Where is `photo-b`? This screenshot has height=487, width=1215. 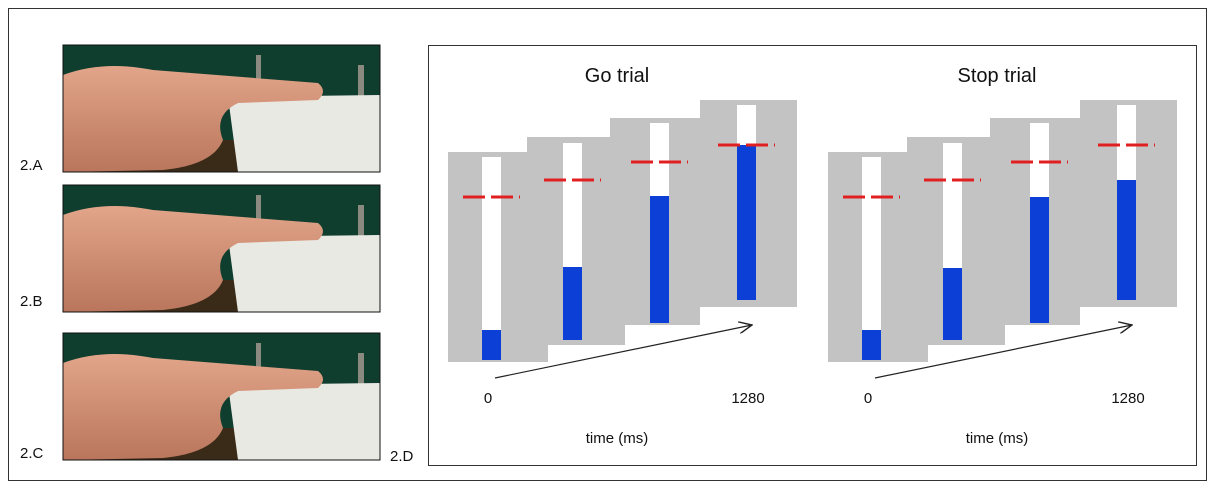 photo-b is located at coordinates (221, 248).